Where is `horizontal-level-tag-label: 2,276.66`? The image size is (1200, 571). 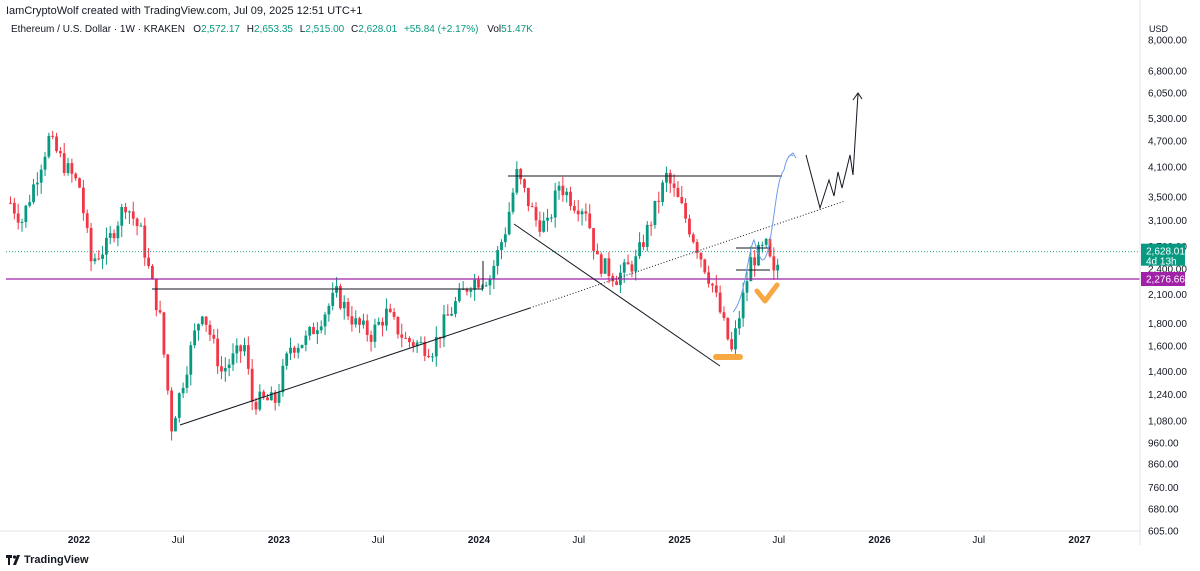 horizontal-level-tag-label: 2,276.66 is located at coordinates (1165, 279).